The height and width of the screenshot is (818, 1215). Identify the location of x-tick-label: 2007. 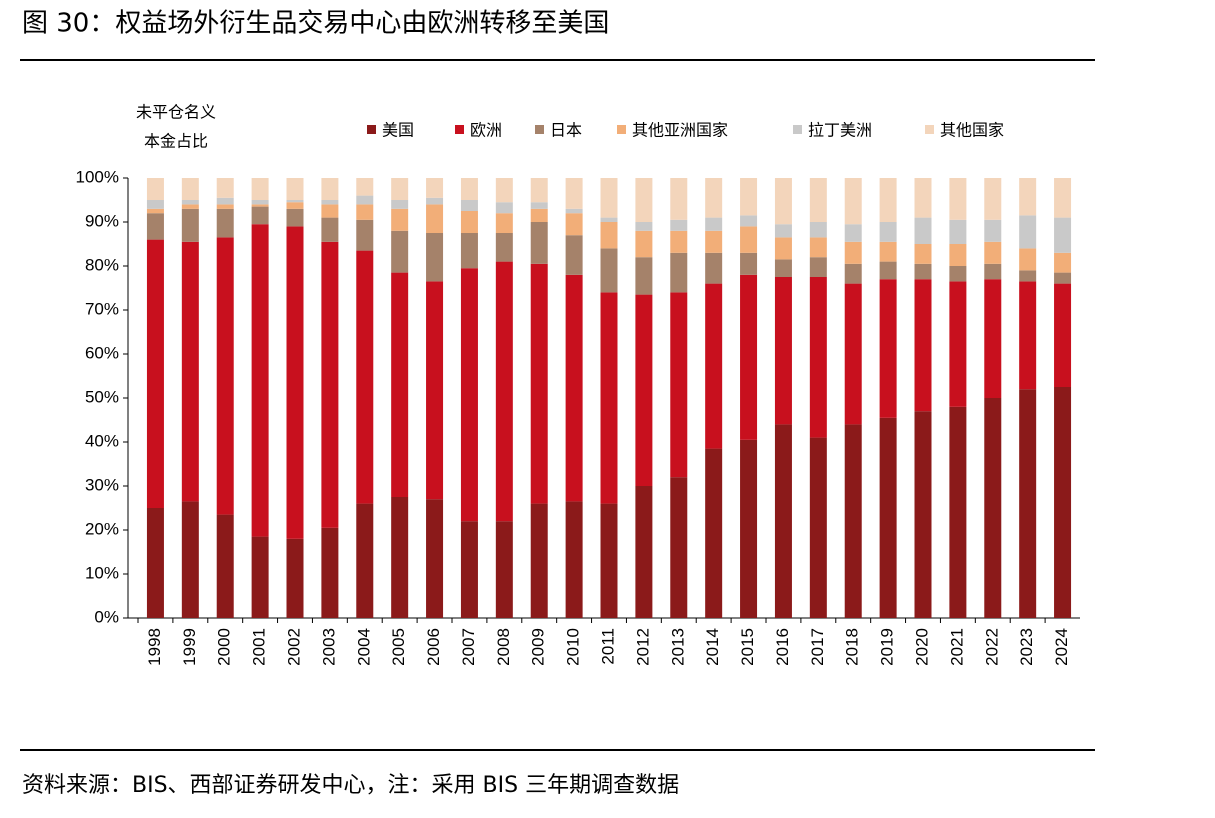
(468, 647).